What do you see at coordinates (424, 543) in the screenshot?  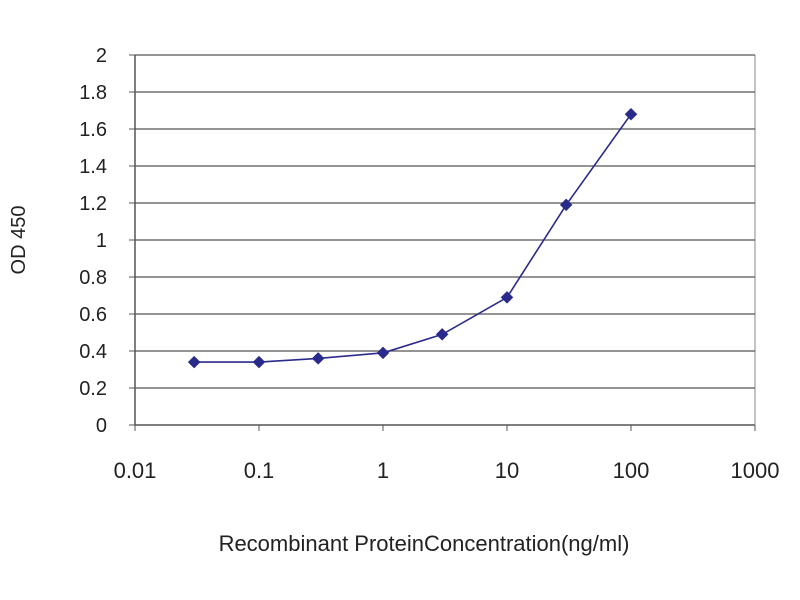 I see `x-axis-label: Recombinant ProteinConcentration(ng/ml)` at bounding box center [424, 543].